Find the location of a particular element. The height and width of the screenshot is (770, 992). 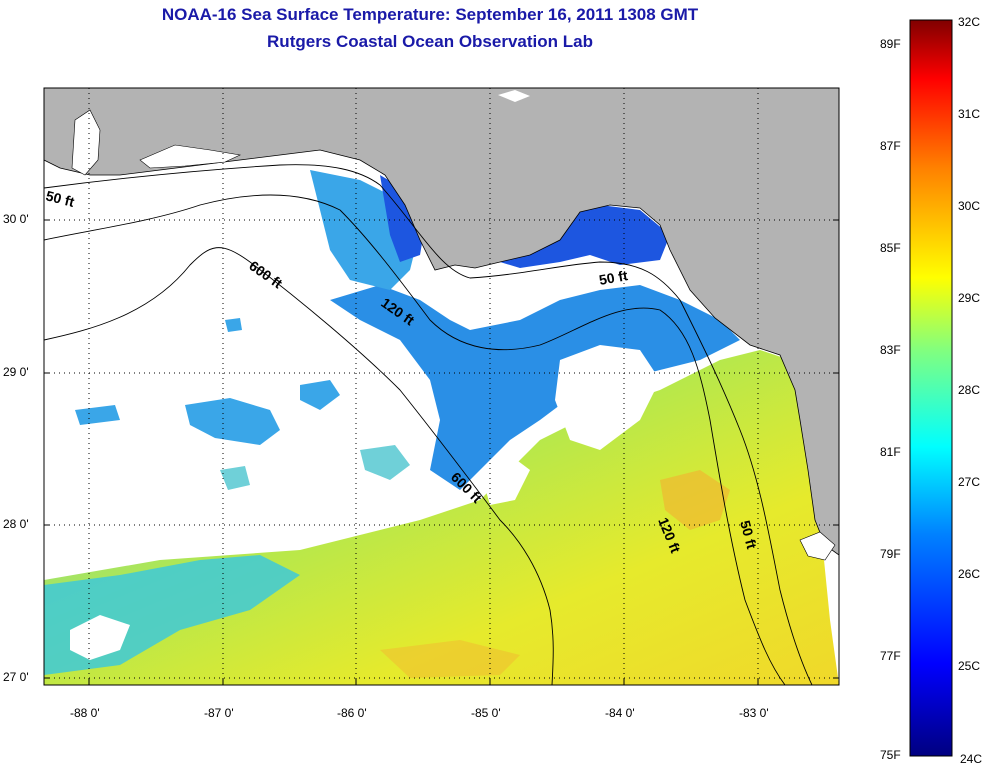

orange-warm-patch is located at coordinates (695, 500).